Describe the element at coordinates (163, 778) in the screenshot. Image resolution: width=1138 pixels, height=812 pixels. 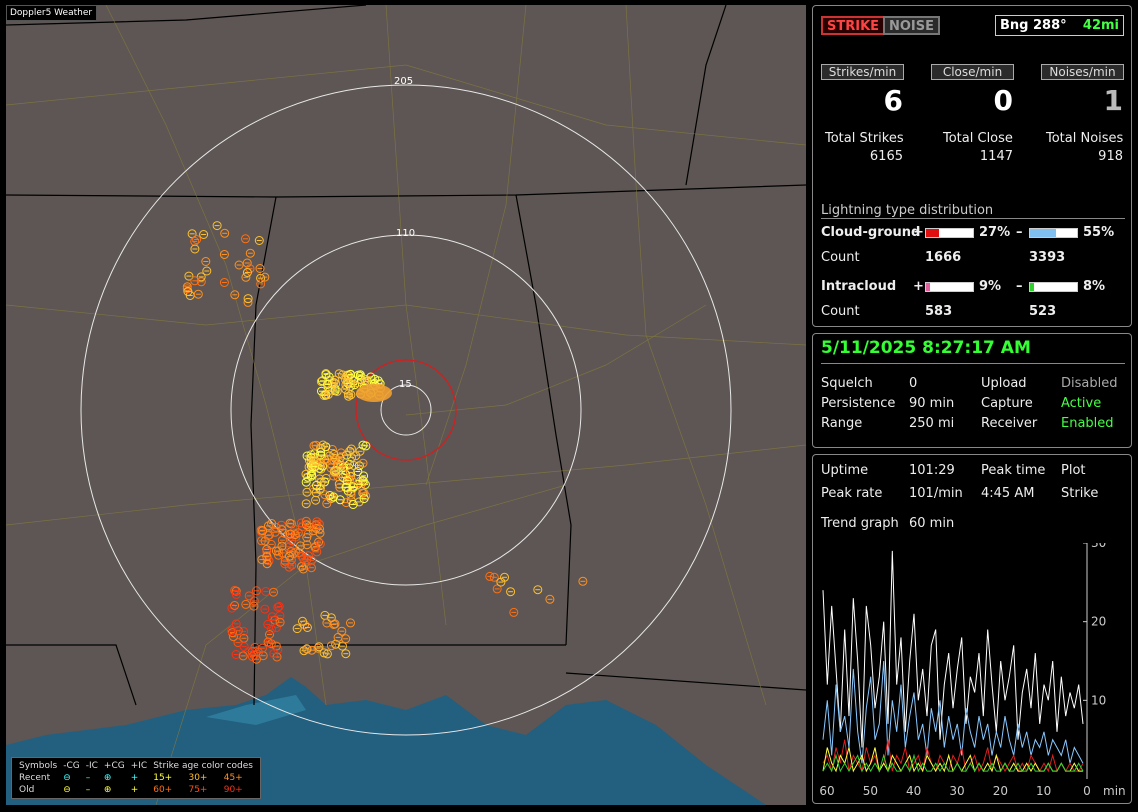
I see `legend-age-15: 15+` at that location.